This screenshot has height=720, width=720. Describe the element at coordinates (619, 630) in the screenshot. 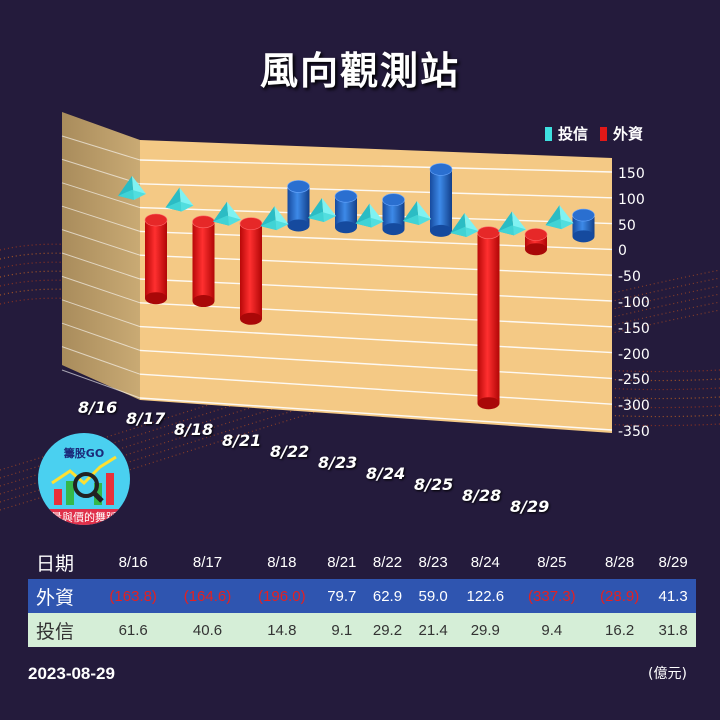

I see `cell-trust: 16.2` at that location.